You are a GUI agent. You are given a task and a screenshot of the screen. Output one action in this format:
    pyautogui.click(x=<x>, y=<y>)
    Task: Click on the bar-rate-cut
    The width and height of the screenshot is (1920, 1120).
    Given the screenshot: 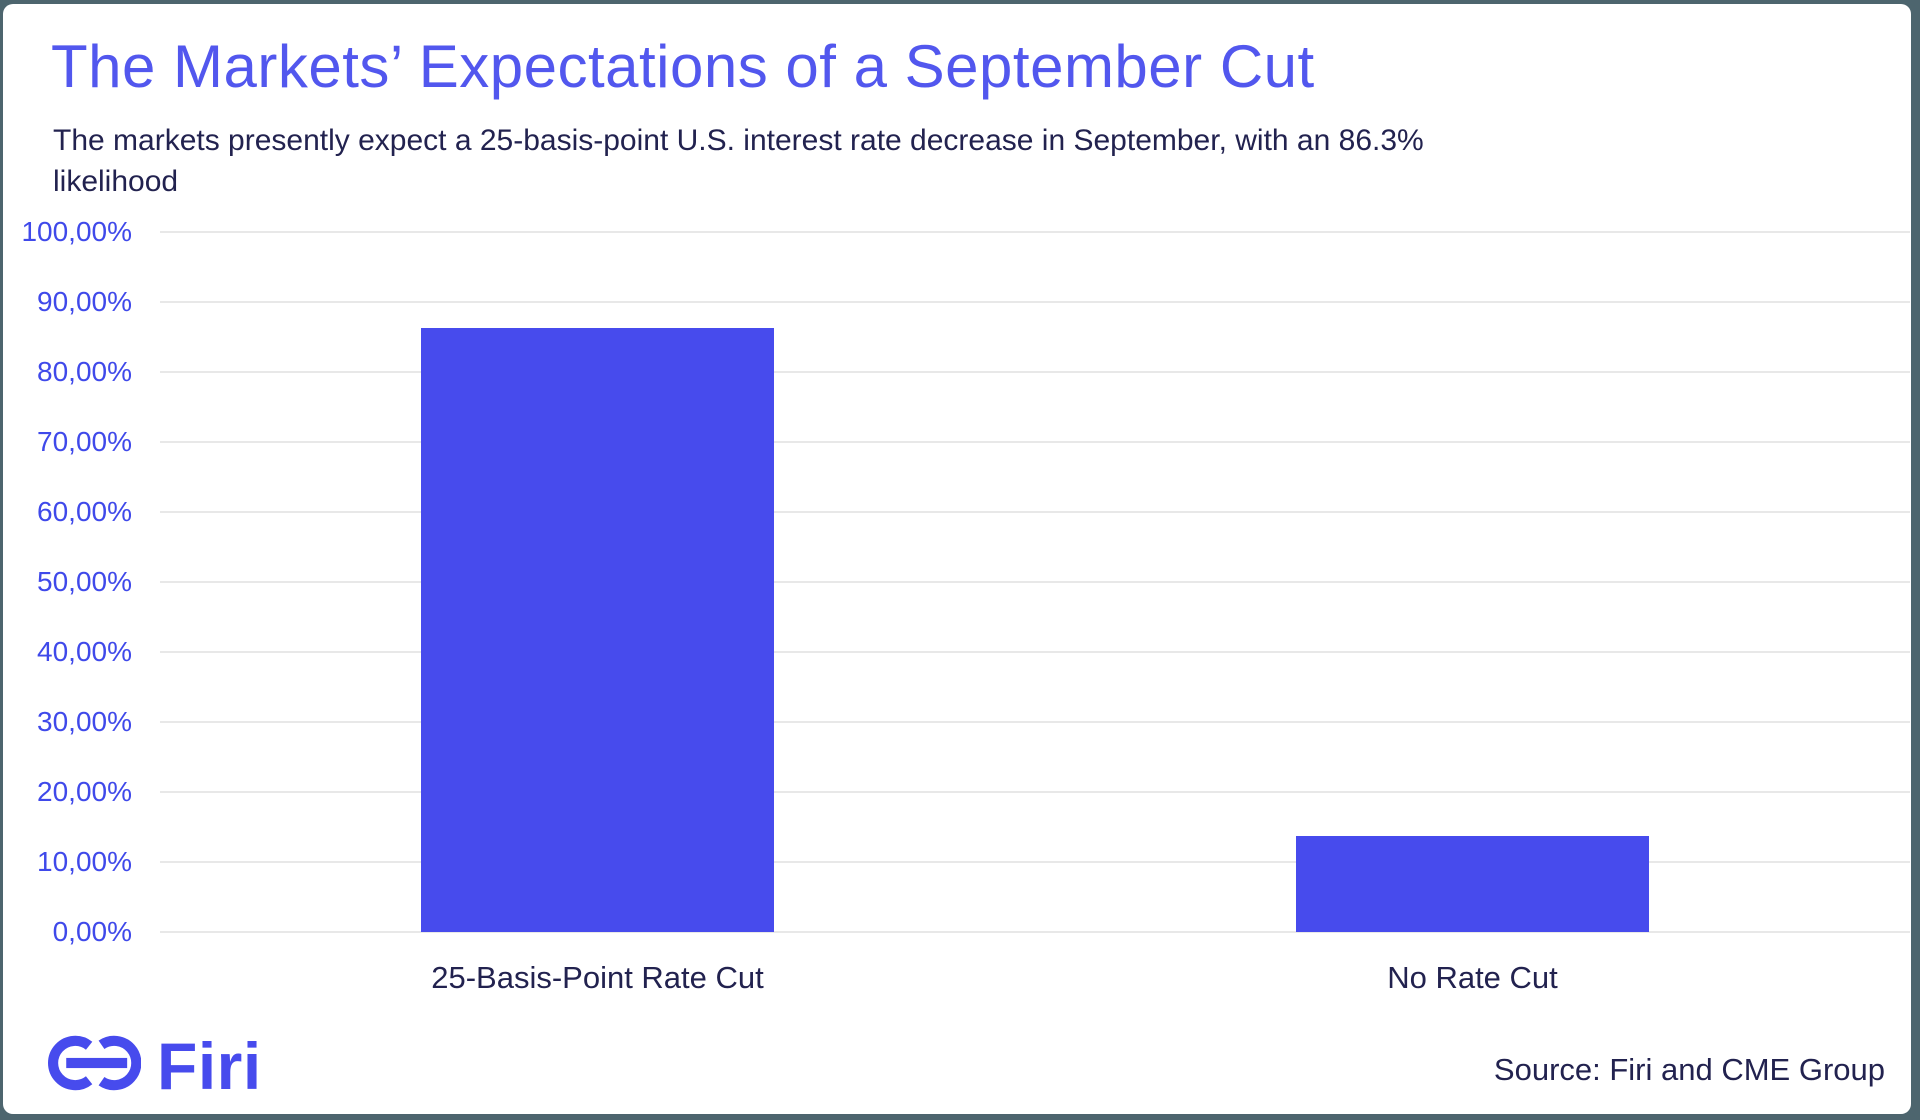 What is the action you would take?
    pyautogui.click(x=597, y=629)
    